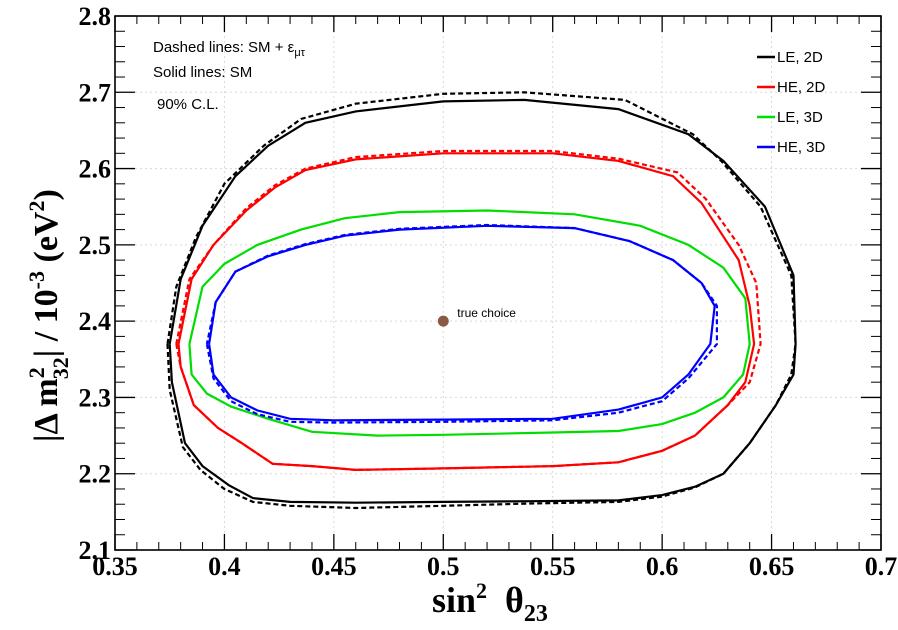 This screenshot has width=898, height=630. I want to click on x-axis-title: sin2 θ23, so click(490, 602).